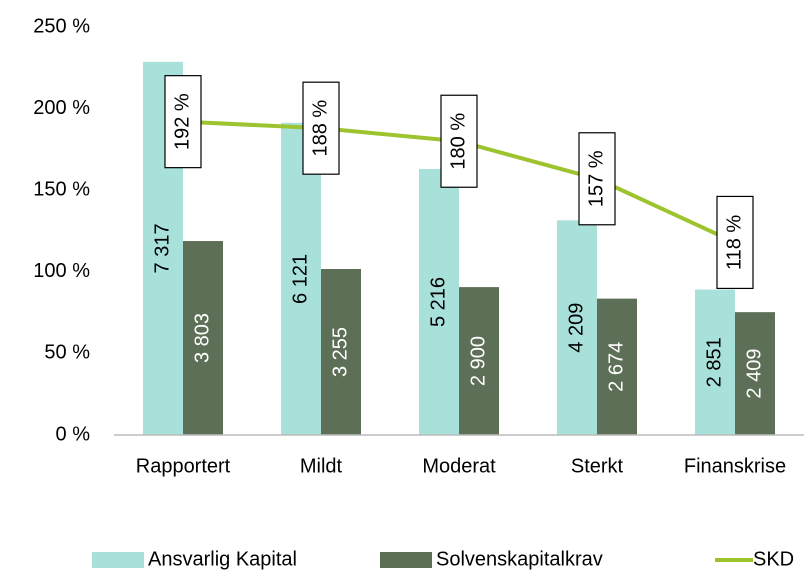 Image resolution: width=809 pixels, height=574 pixels. I want to click on y-tick-label: 50 %, so click(67, 353).